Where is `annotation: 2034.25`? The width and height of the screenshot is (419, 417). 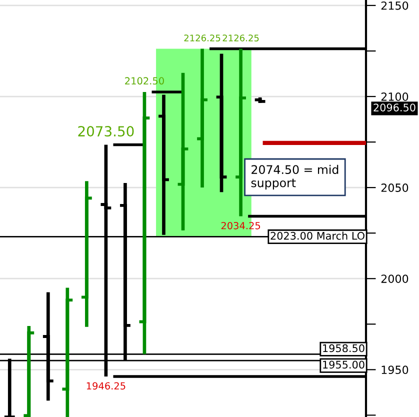
annotation: 2034.25 is located at coordinates (240, 226).